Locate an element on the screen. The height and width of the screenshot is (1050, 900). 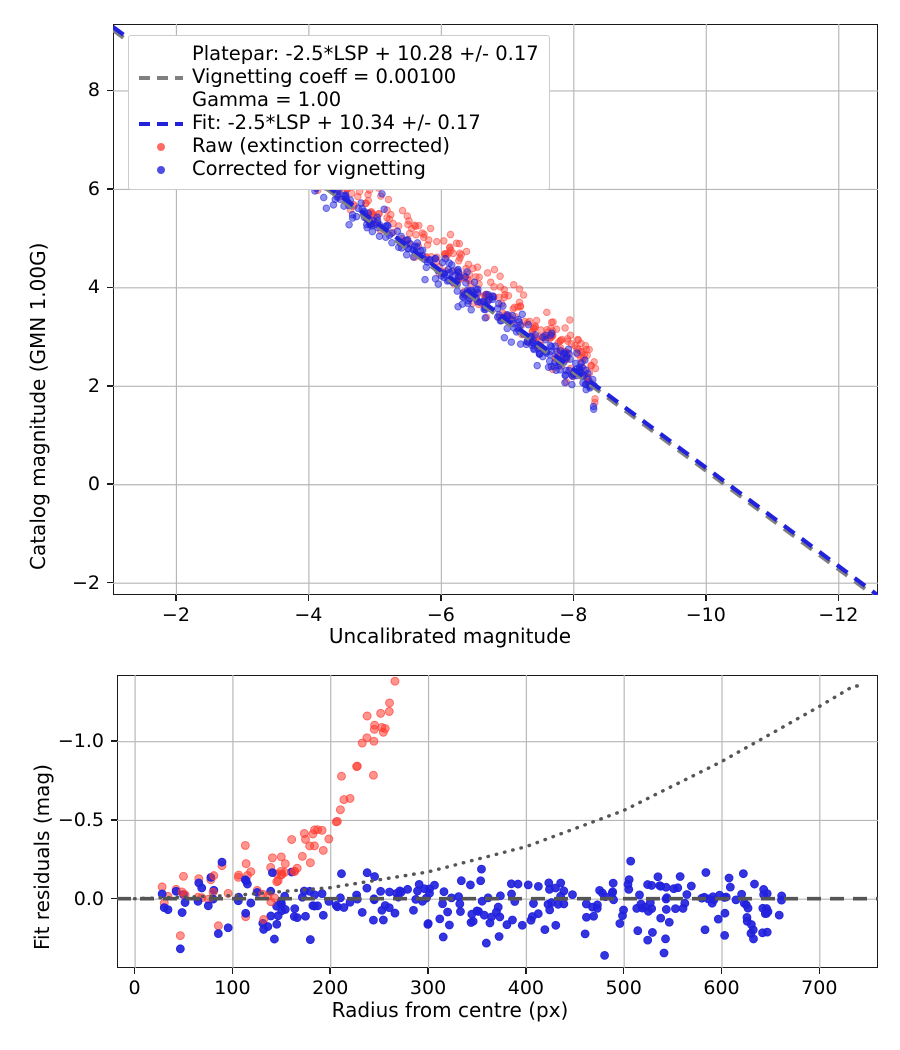
legend-label: Platepar: -2.5*LSP + 10.28 +/- 0.17 is located at coordinates (365, 53).